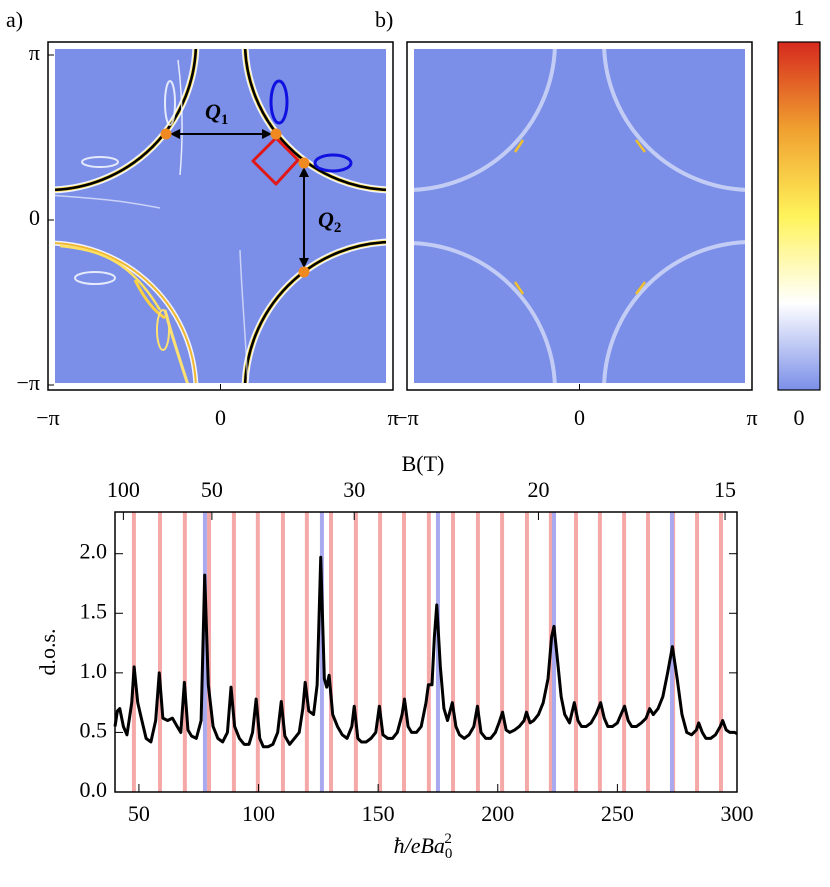 This screenshot has width=830, height=887. Describe the element at coordinates (419, 845) in the screenshot. I see `label-main: ħ/eBa` at that location.